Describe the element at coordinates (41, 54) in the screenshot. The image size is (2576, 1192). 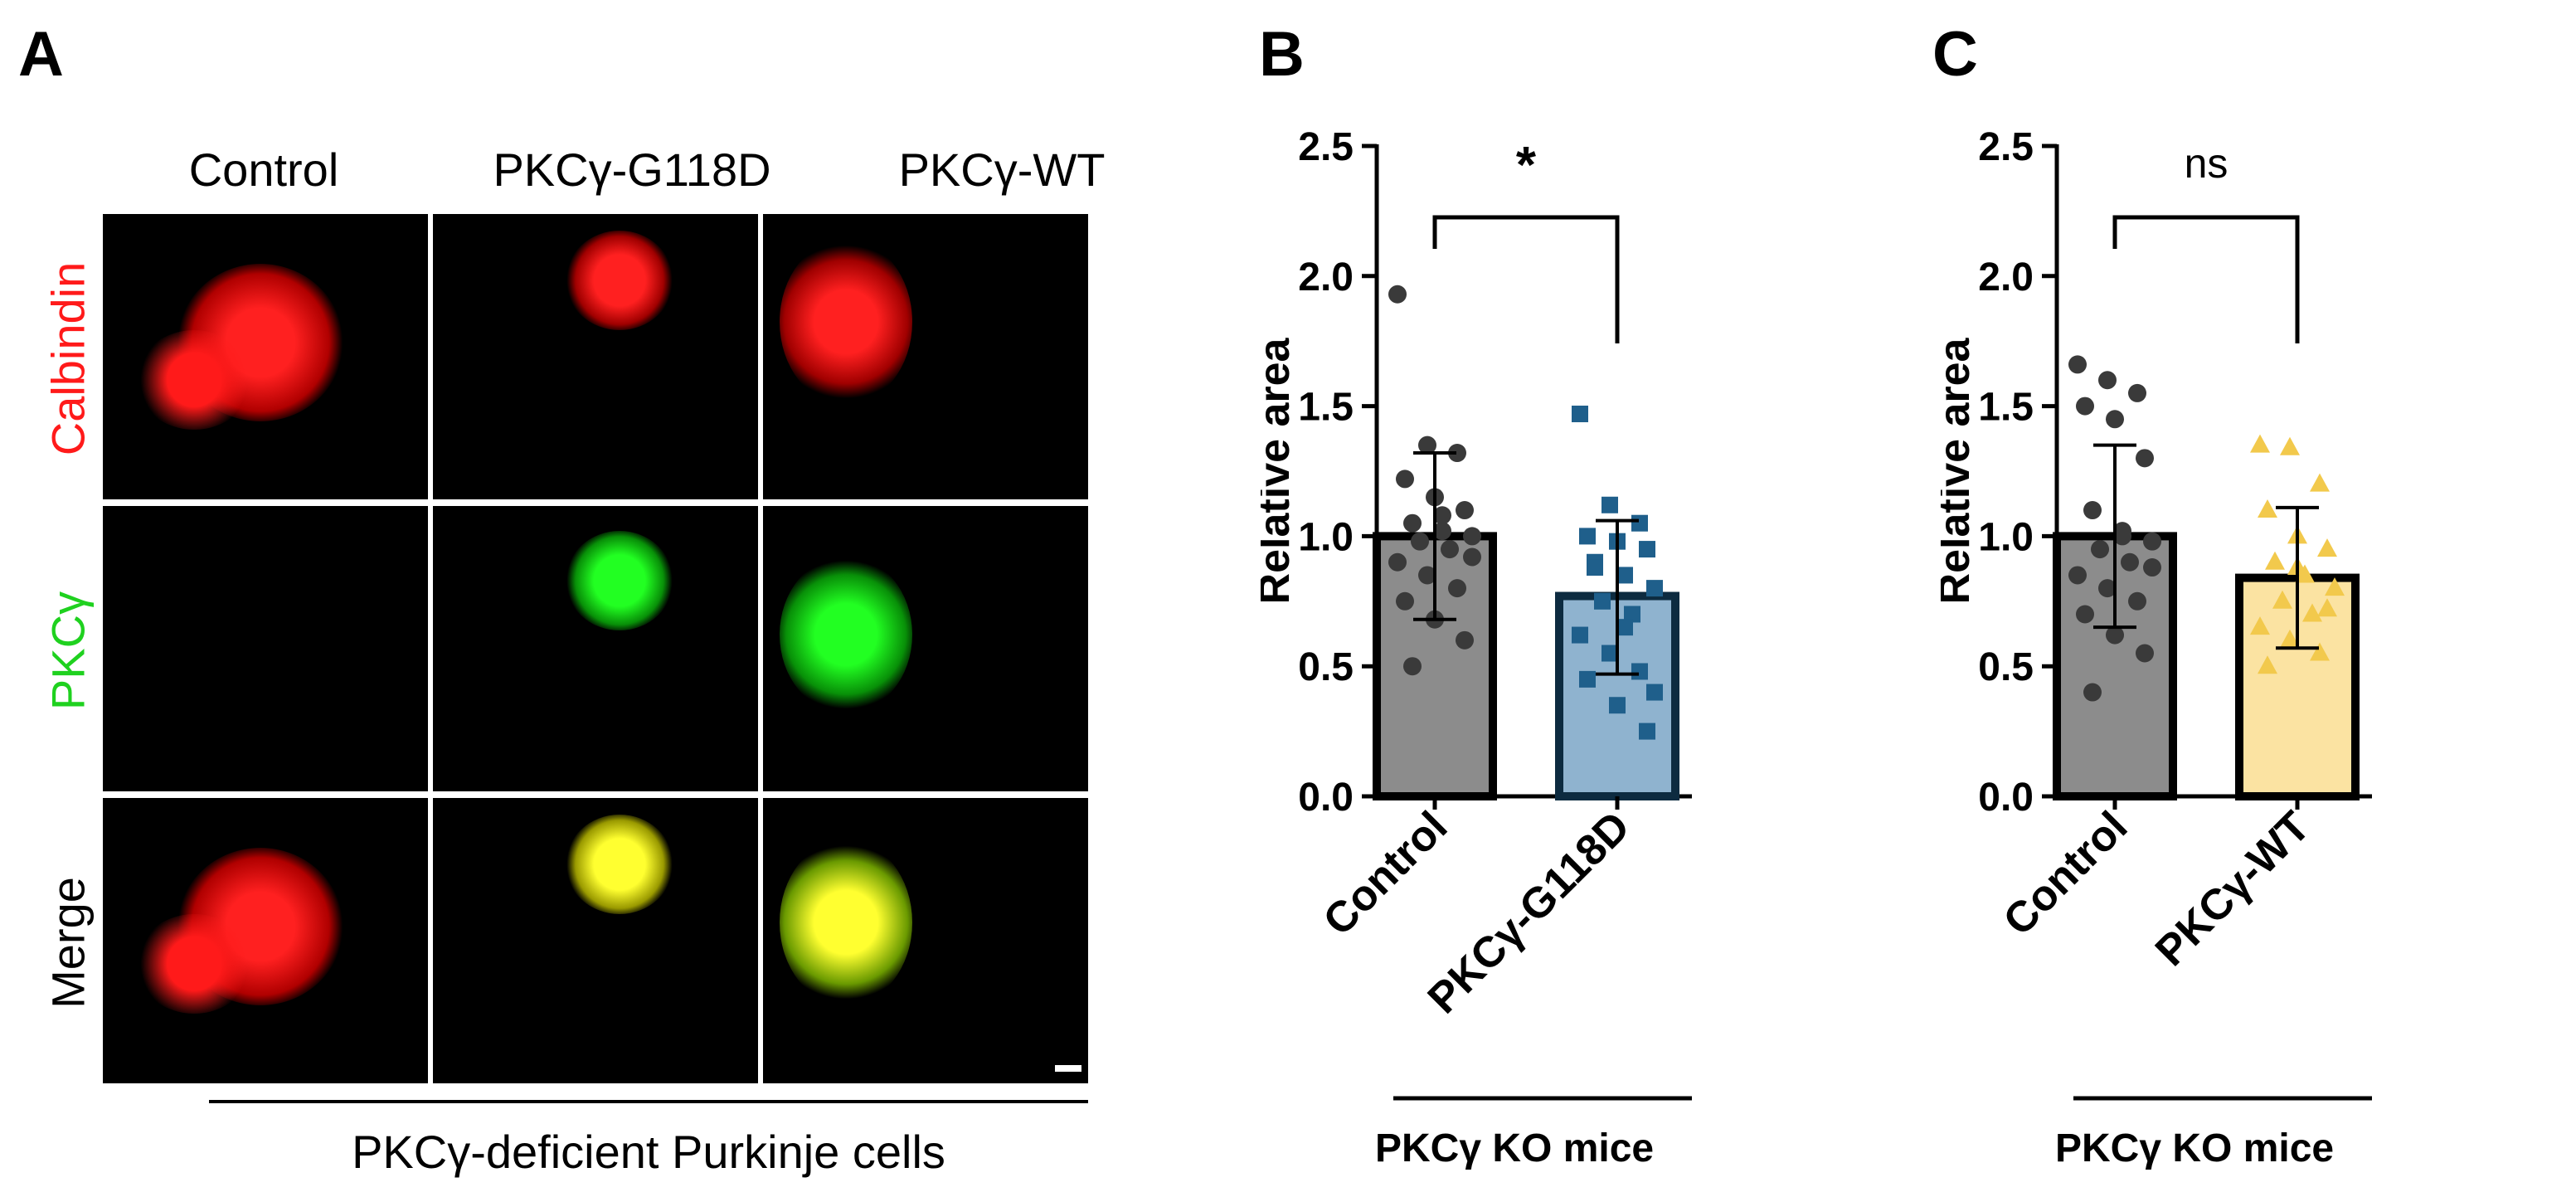
I see `panel-letter-a: A` at that location.